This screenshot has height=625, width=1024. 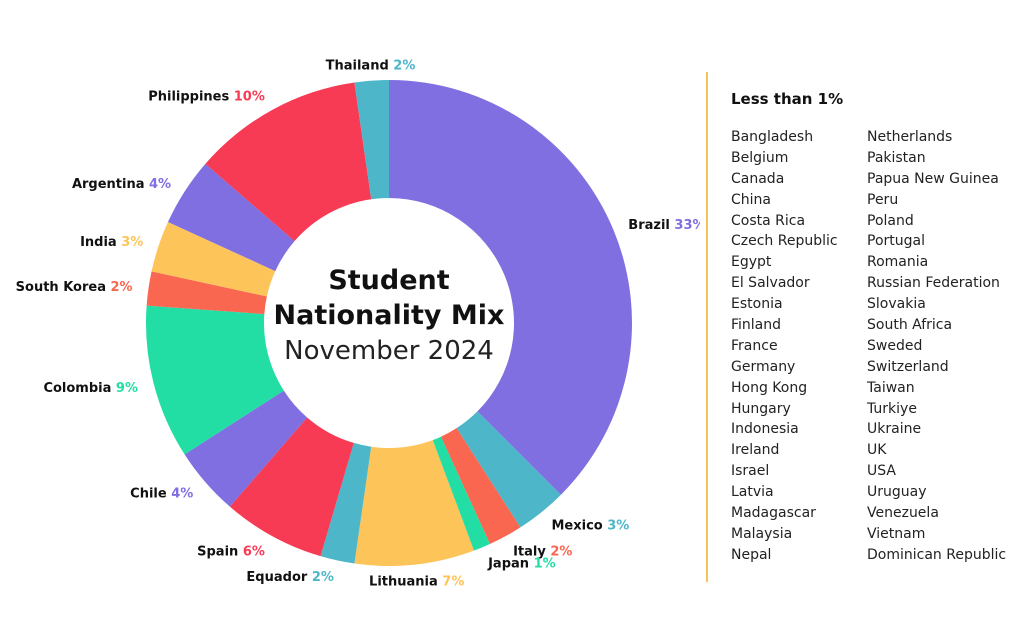 I want to click on slice-label-percent: 9%, so click(x=127, y=388).